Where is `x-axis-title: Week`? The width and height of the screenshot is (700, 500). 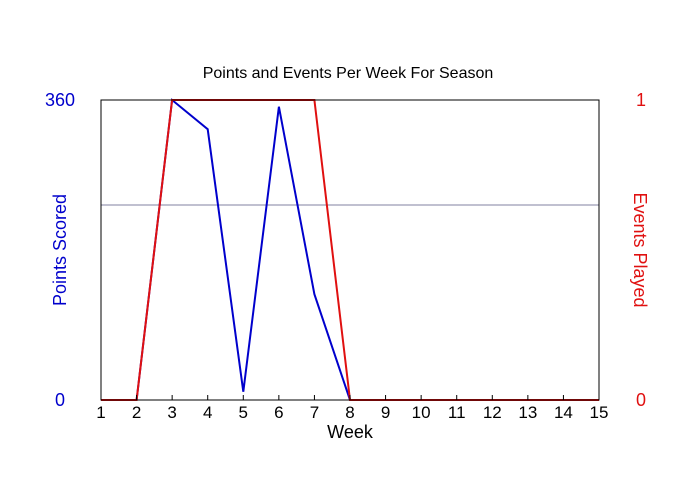 x-axis-title: Week is located at coordinates (350, 432).